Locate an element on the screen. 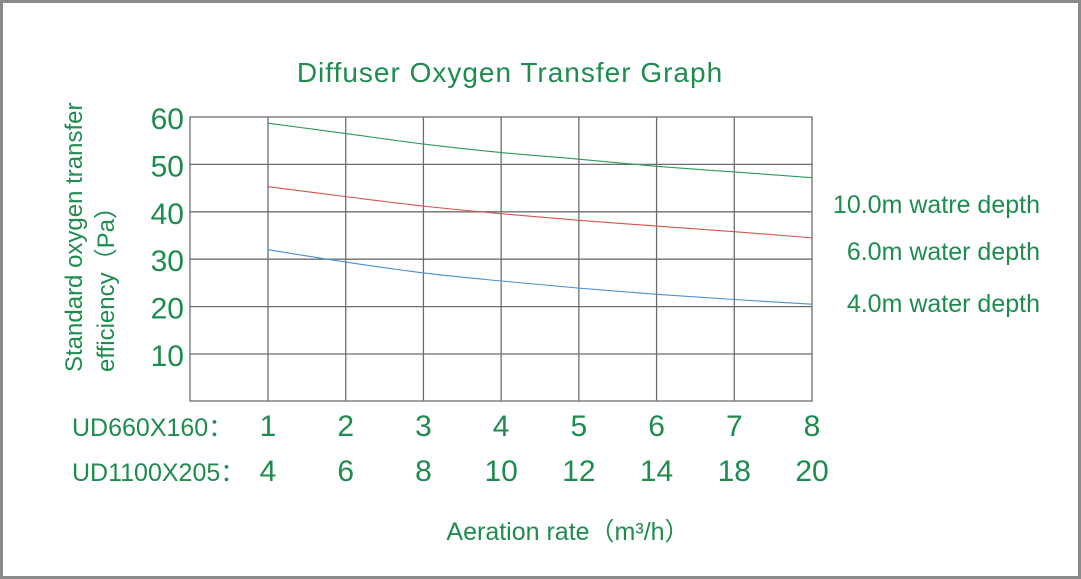 The width and height of the screenshot is (1081, 579). y-tick-label: 50 is located at coordinates (167, 166).